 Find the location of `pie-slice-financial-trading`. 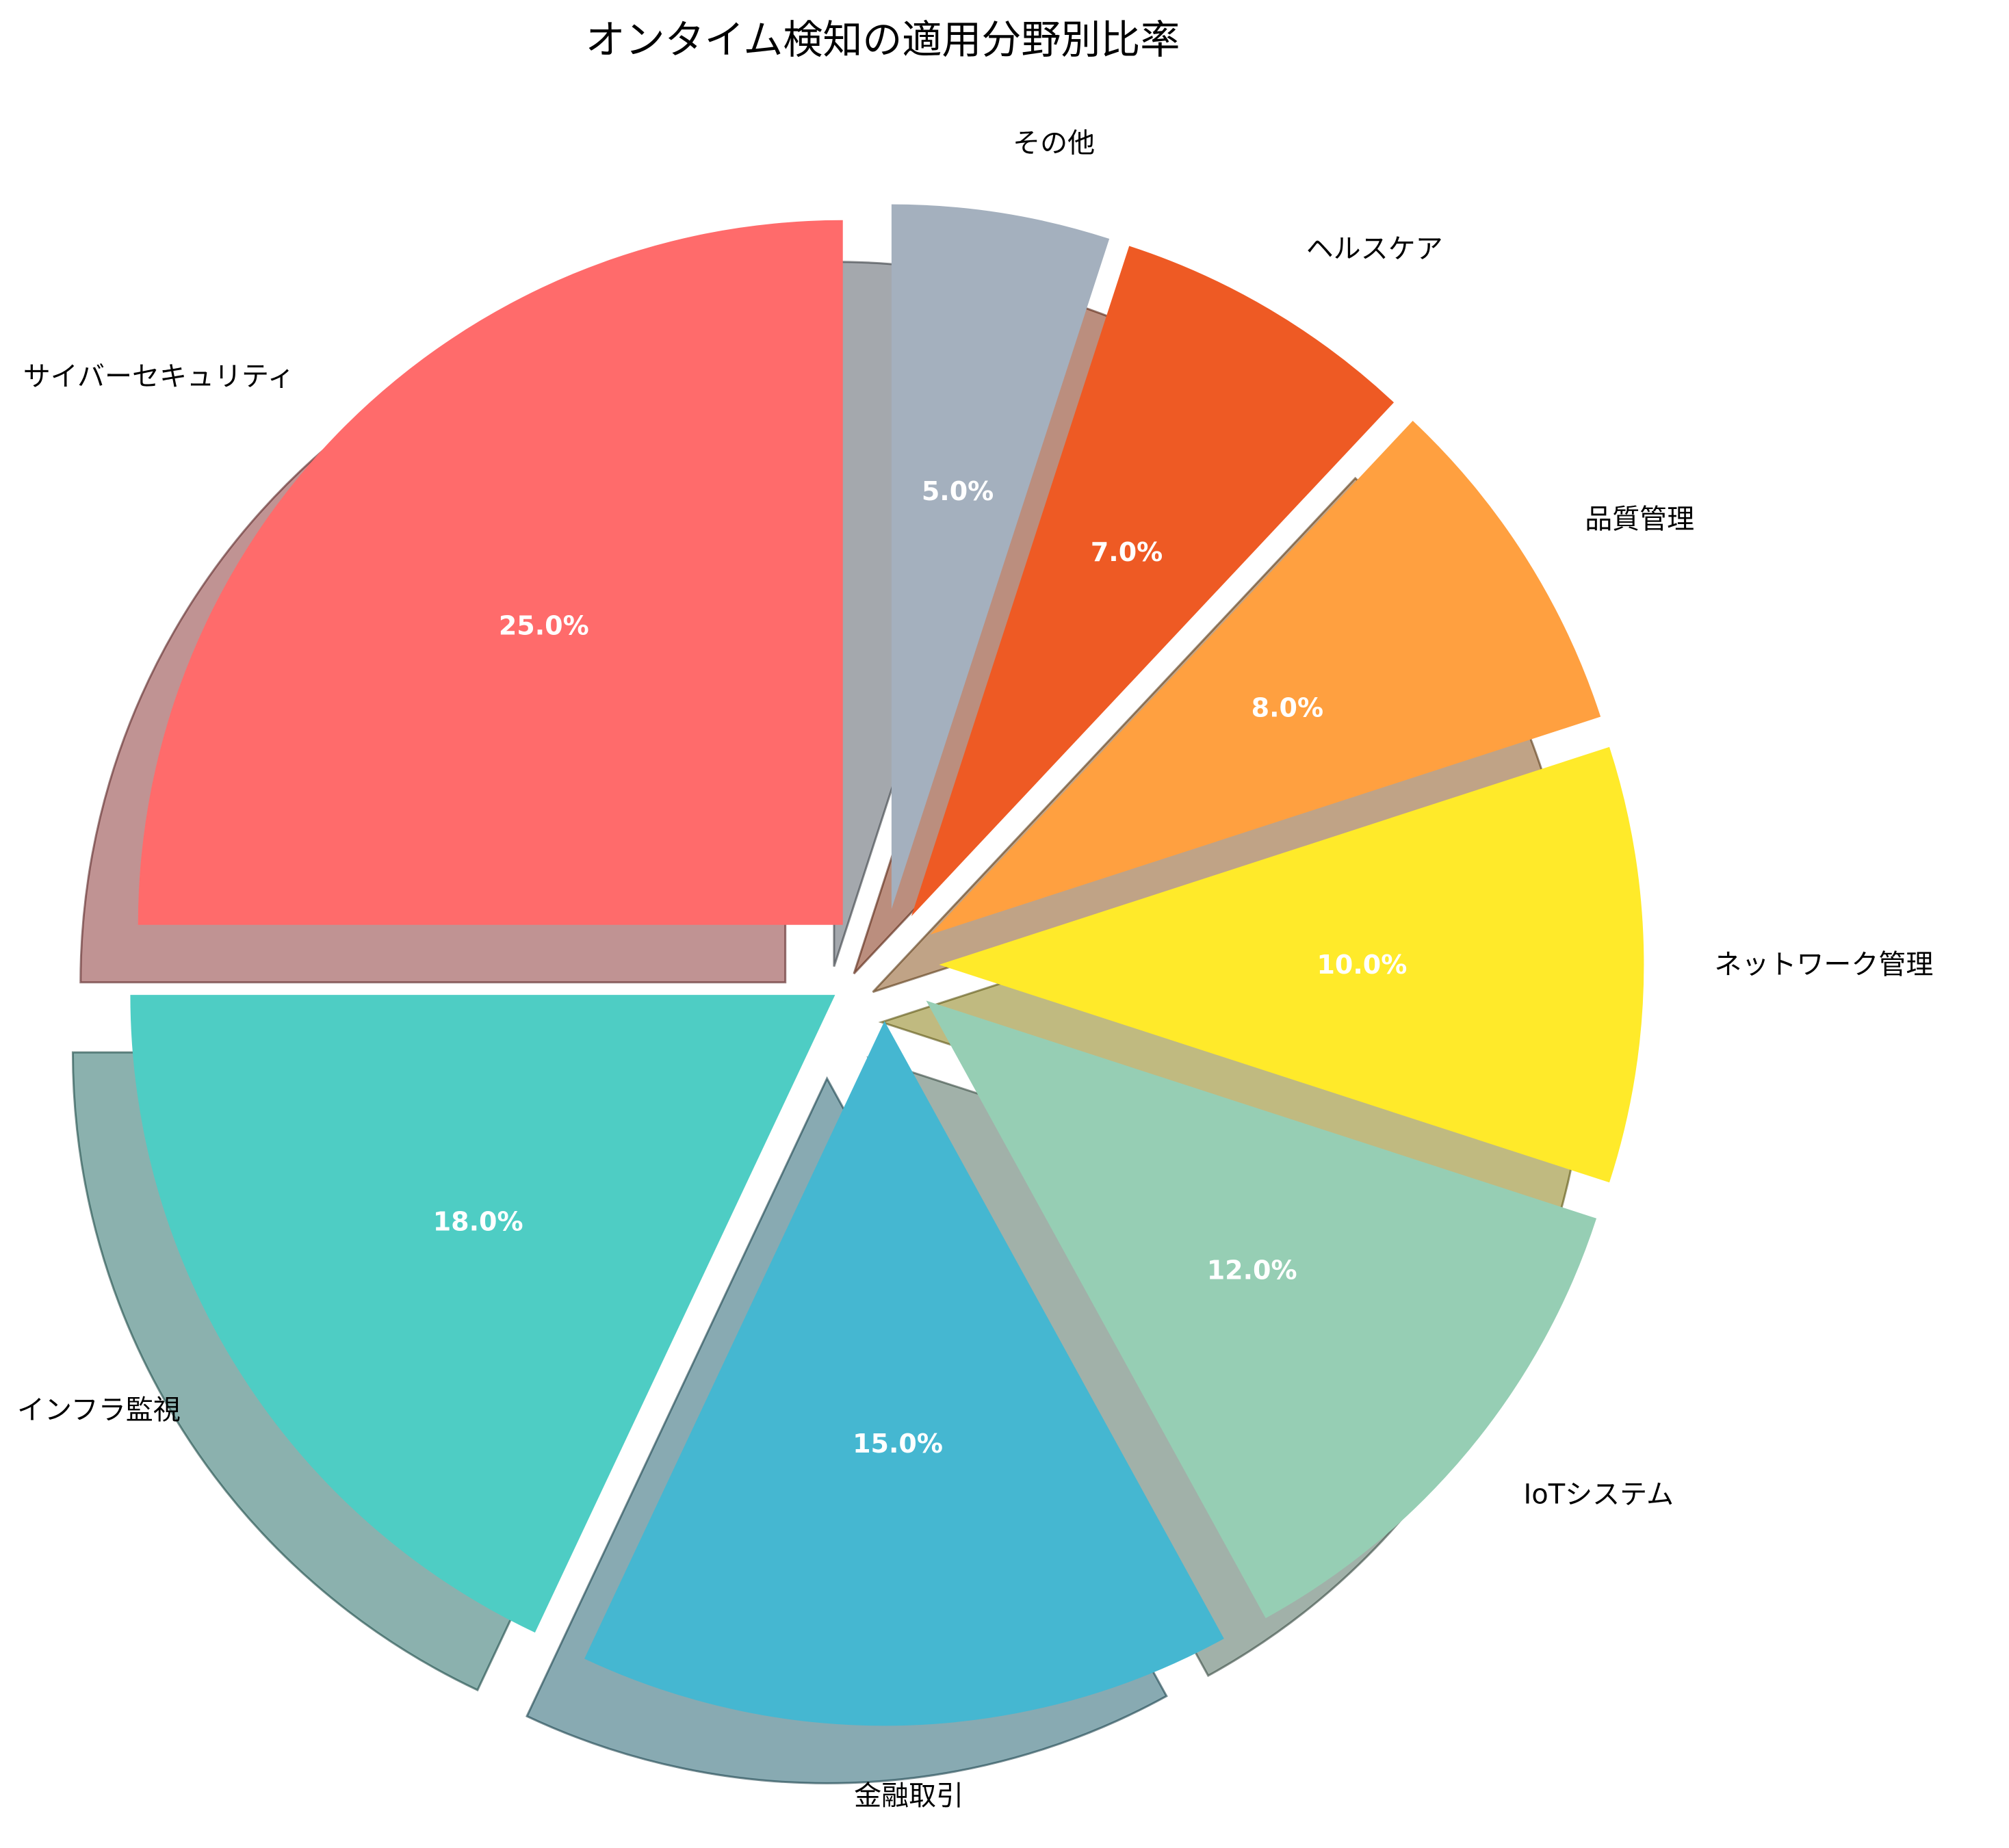

pie-slice-financial-trading is located at coordinates (904, 1373).